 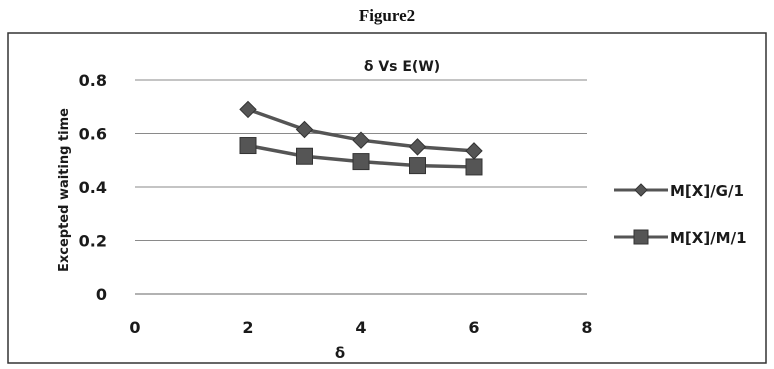 What do you see at coordinates (360, 327) in the screenshot?
I see `x-tick-label: 4` at bounding box center [360, 327].